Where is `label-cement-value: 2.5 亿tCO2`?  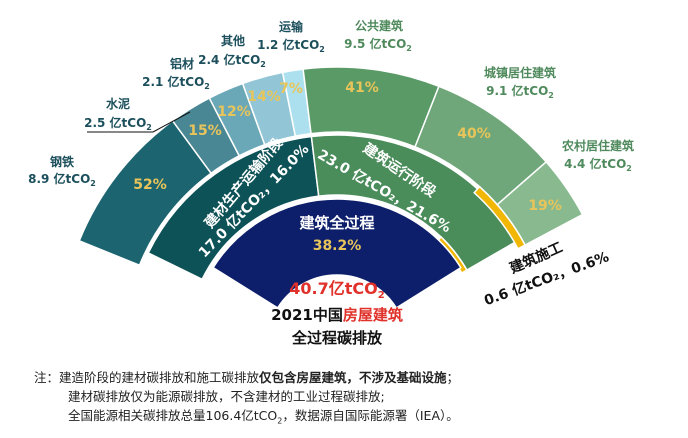 label-cement-value: 2.5 亿tCO2 is located at coordinates (118, 123).